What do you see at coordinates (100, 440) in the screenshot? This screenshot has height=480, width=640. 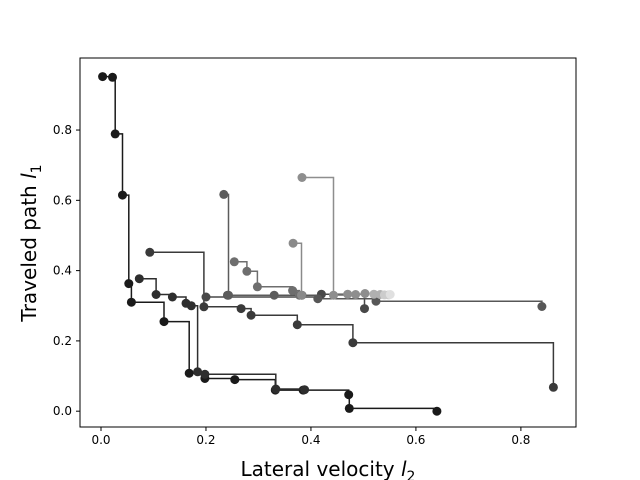 I see `x-tick-label: 0.0` at bounding box center [100, 440].